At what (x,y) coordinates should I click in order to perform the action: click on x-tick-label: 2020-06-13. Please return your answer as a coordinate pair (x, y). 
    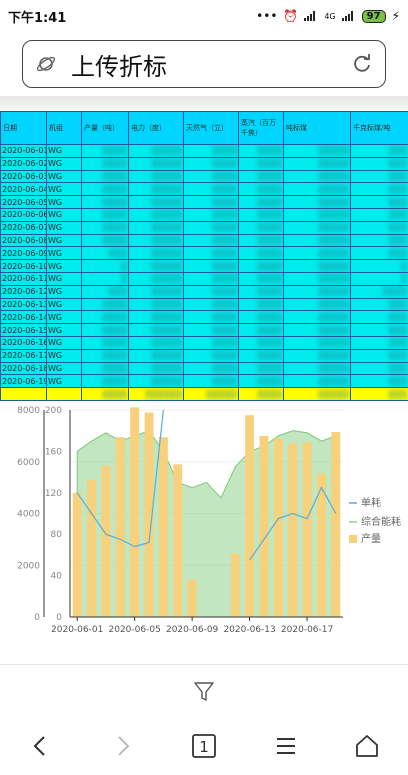
    Looking at the image, I should click on (249, 630).